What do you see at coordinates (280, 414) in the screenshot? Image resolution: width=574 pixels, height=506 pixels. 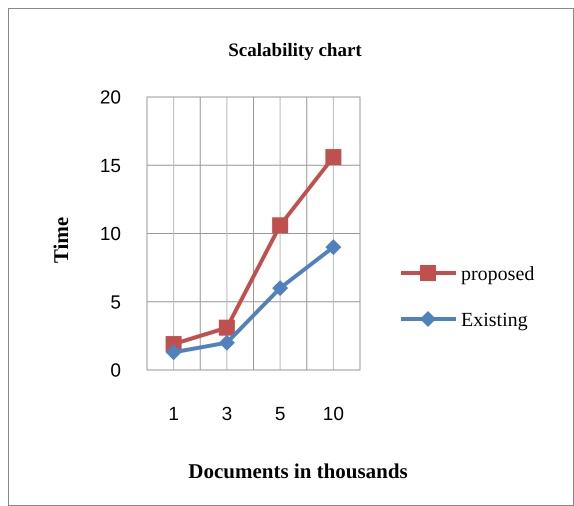 I see `x-tick-label: 5` at bounding box center [280, 414].